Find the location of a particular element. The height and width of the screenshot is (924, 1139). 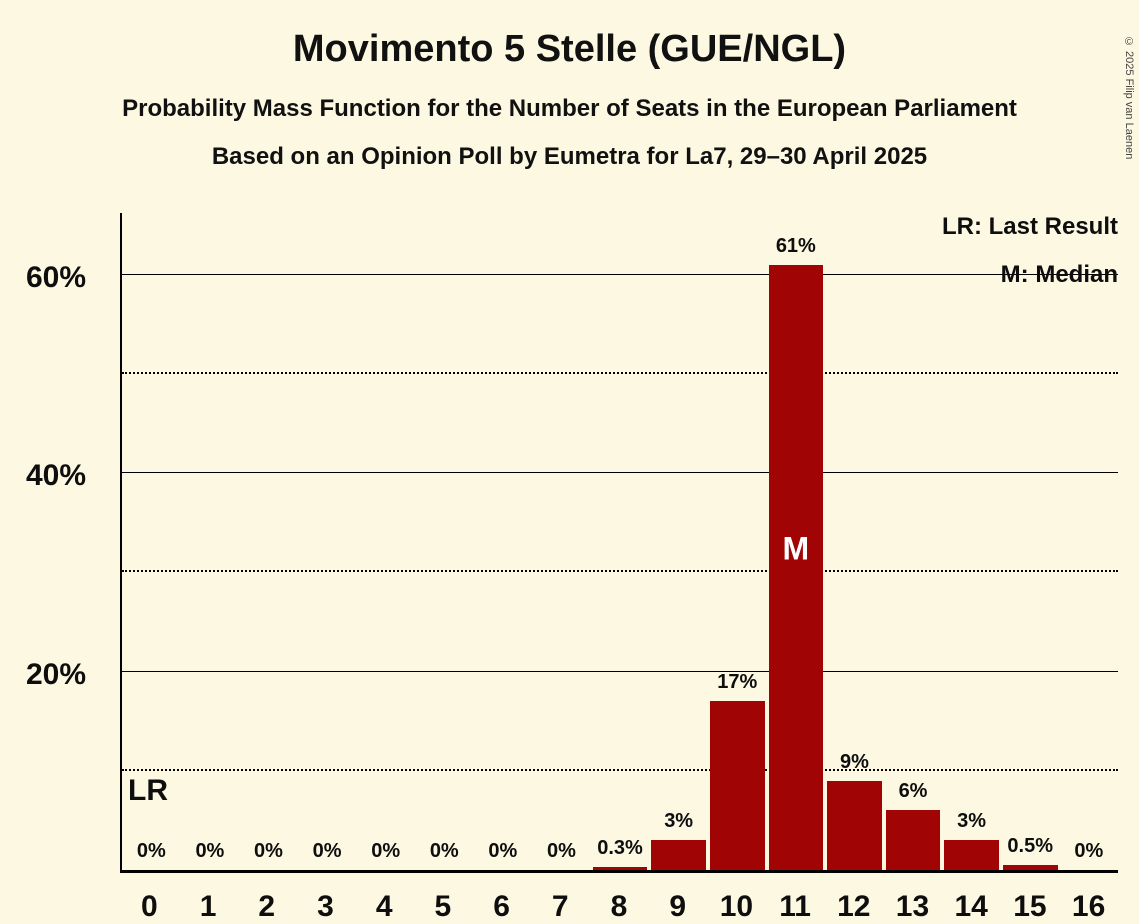

bar: M is located at coordinates (796, 567).